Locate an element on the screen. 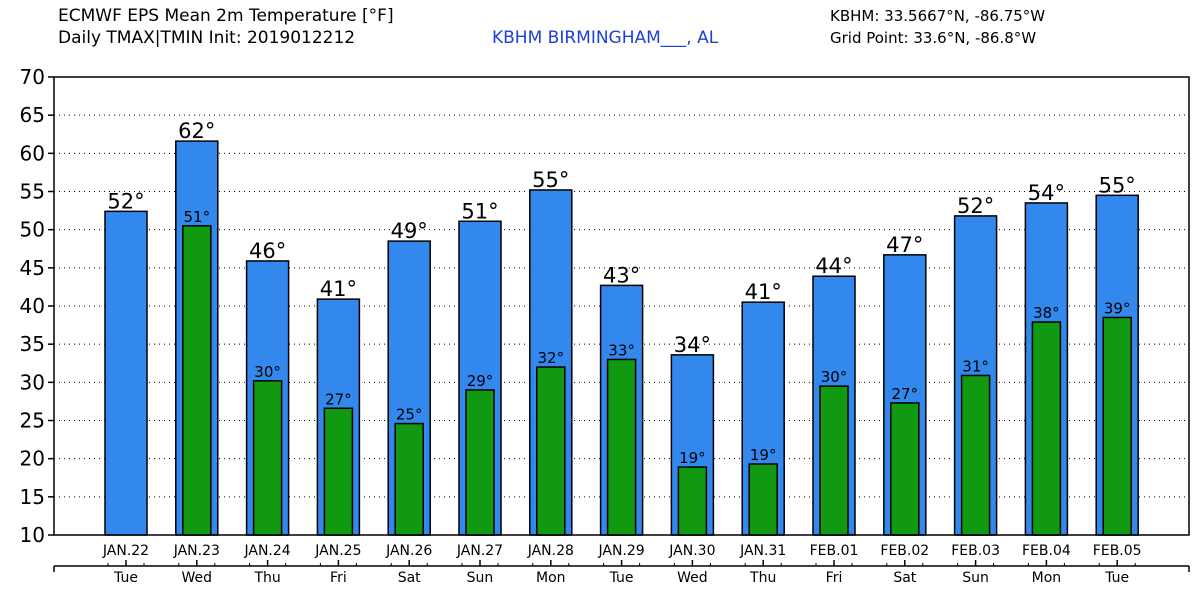  grid-point-coordinates: Grid Point: 33.6°N, -86.8°W is located at coordinates (933, 38).